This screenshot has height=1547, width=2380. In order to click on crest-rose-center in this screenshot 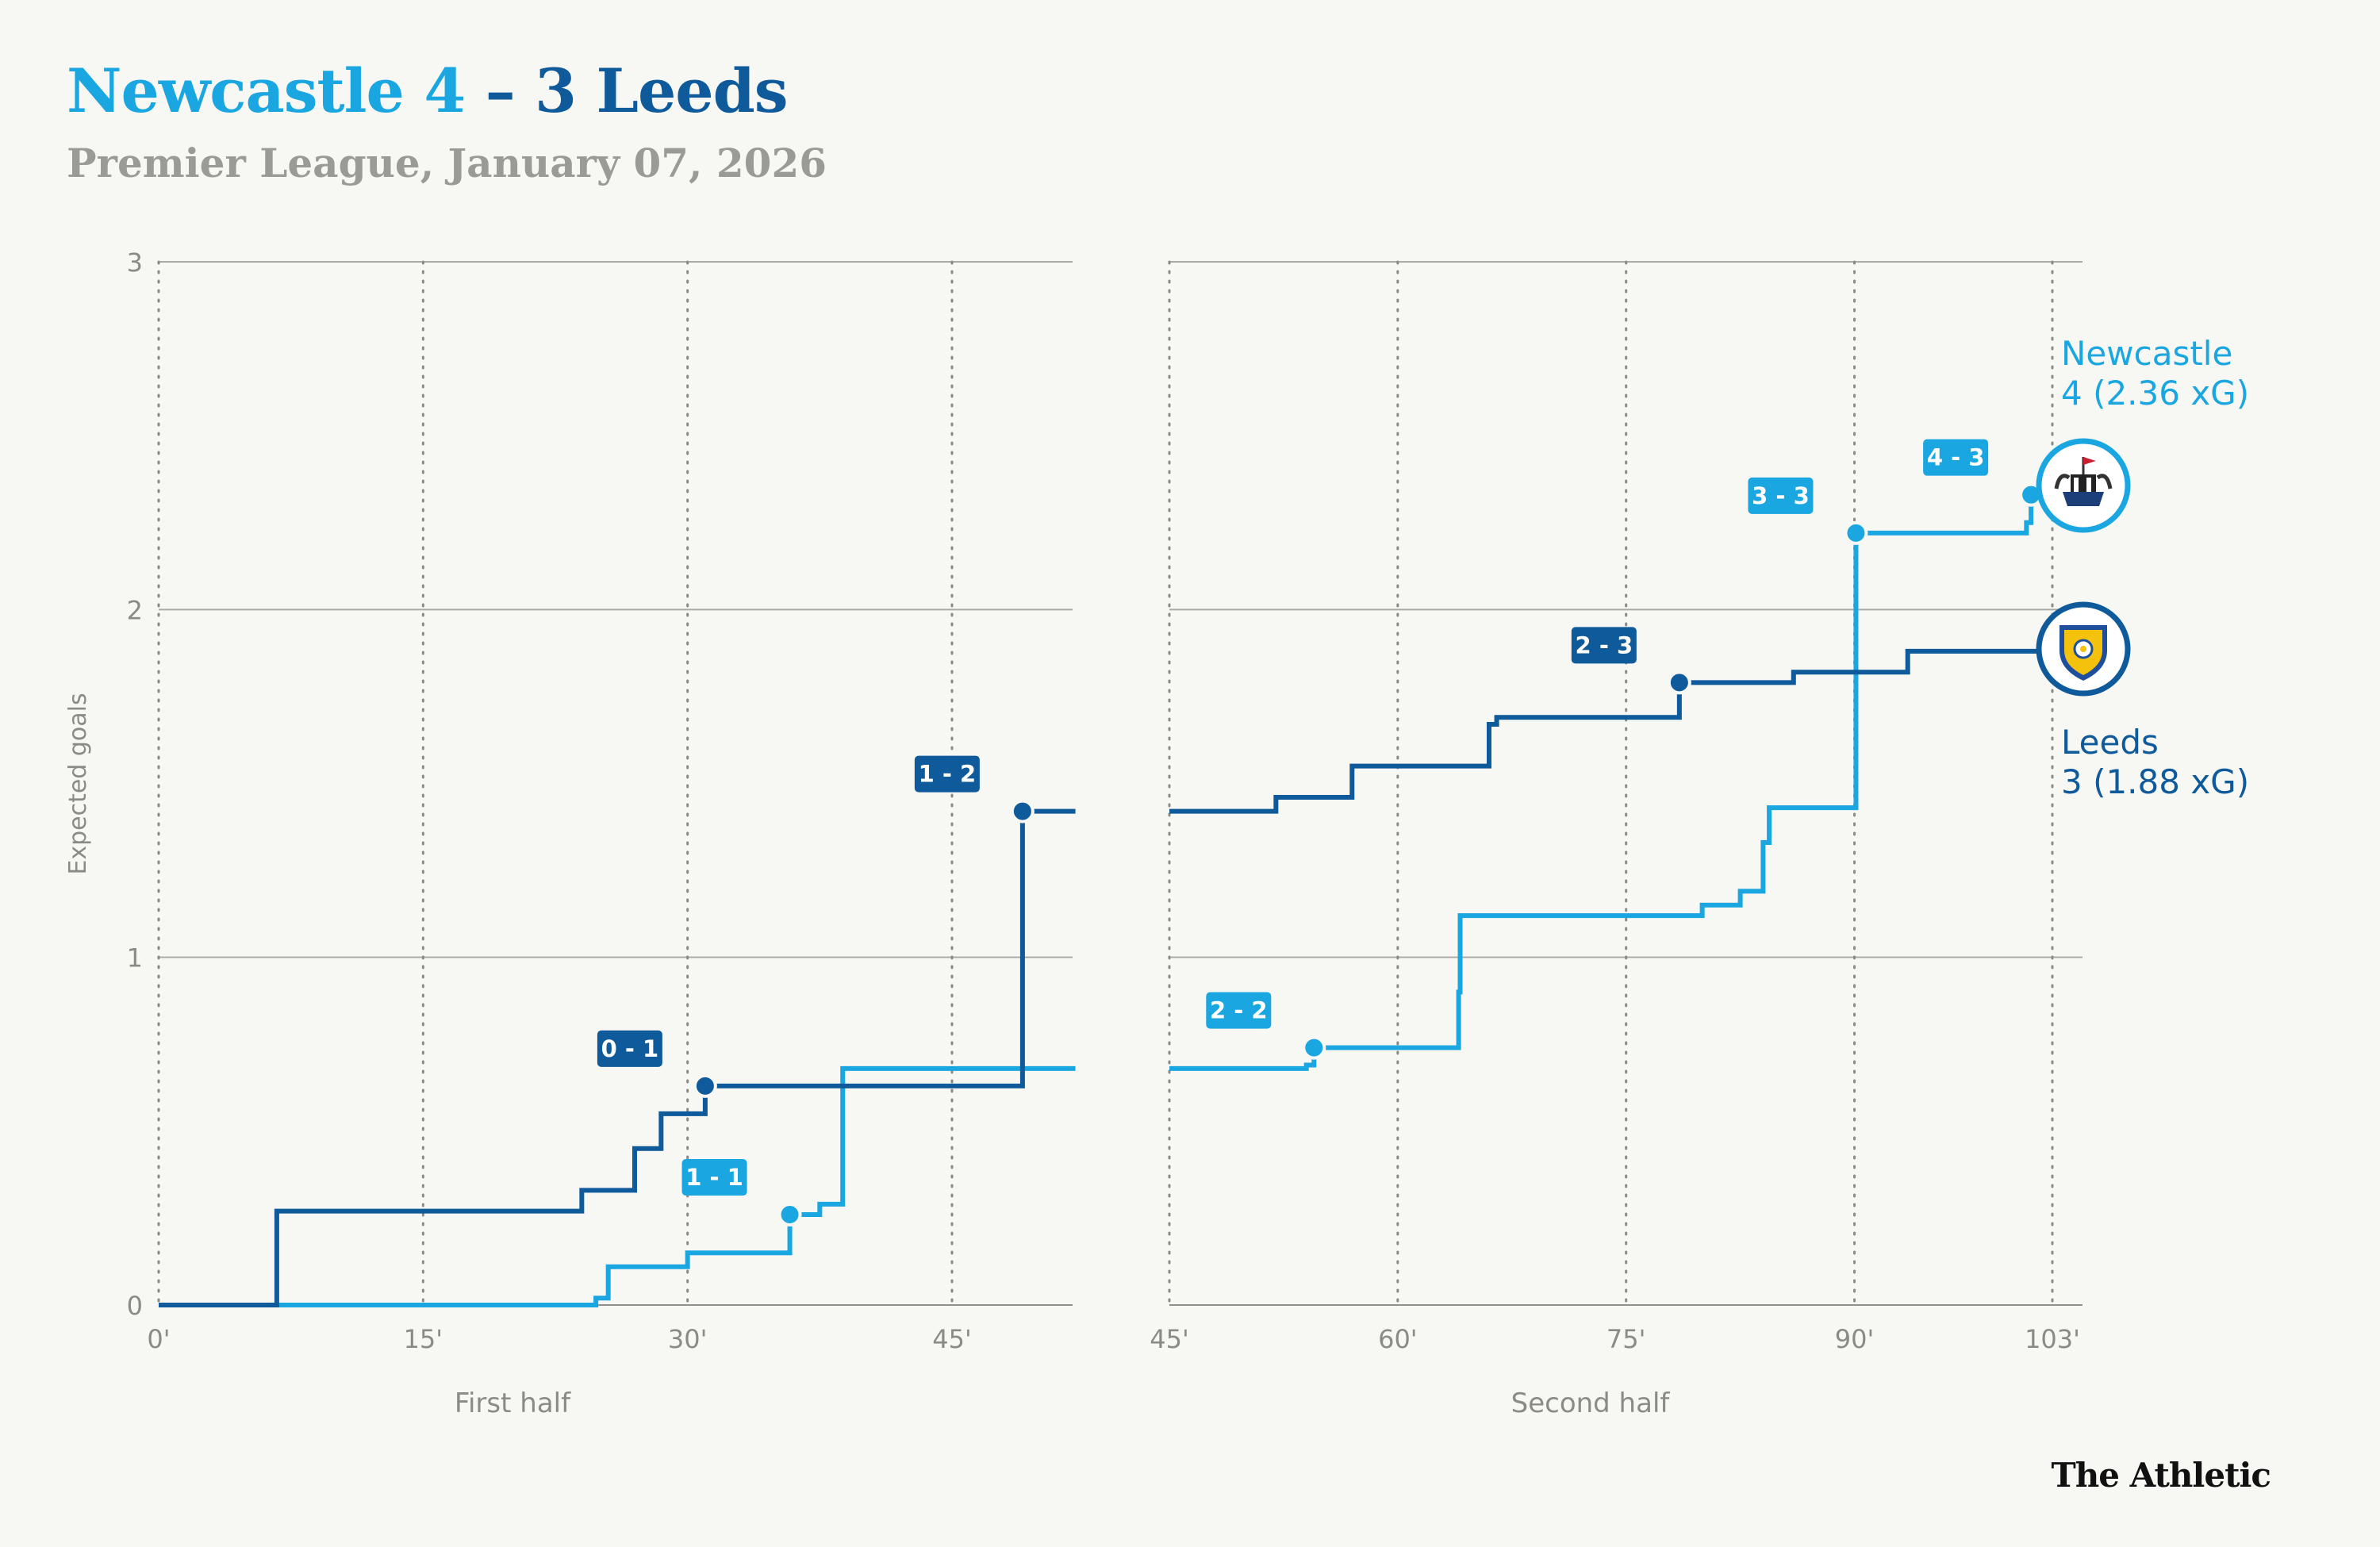, I will do `click(2083, 649)`.